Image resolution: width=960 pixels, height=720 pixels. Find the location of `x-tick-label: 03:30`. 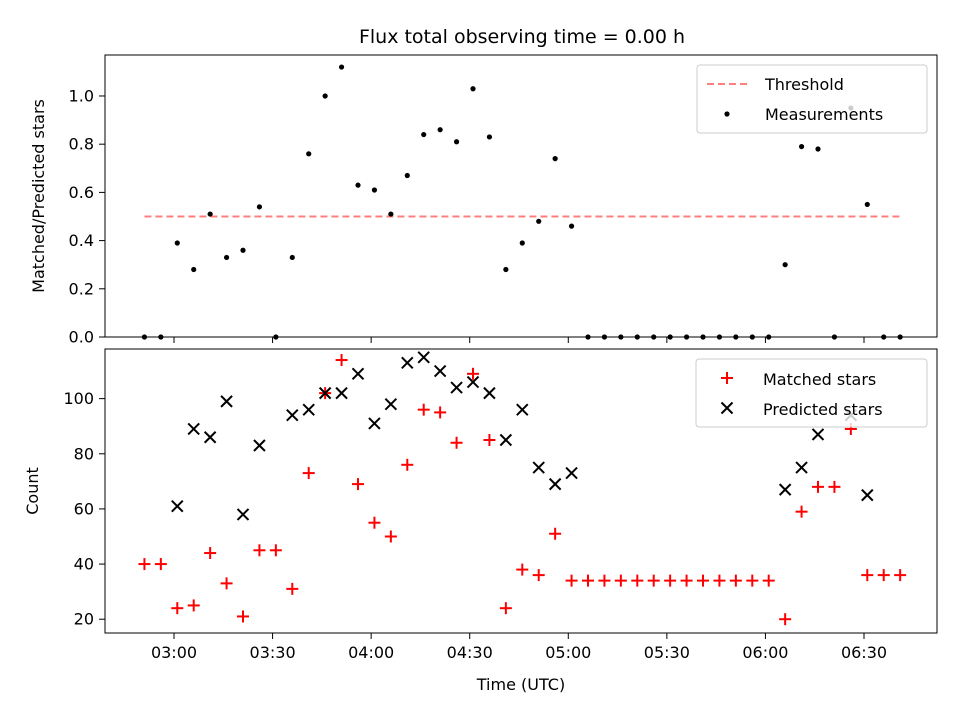

x-tick-label: 03:30 is located at coordinates (273, 652).